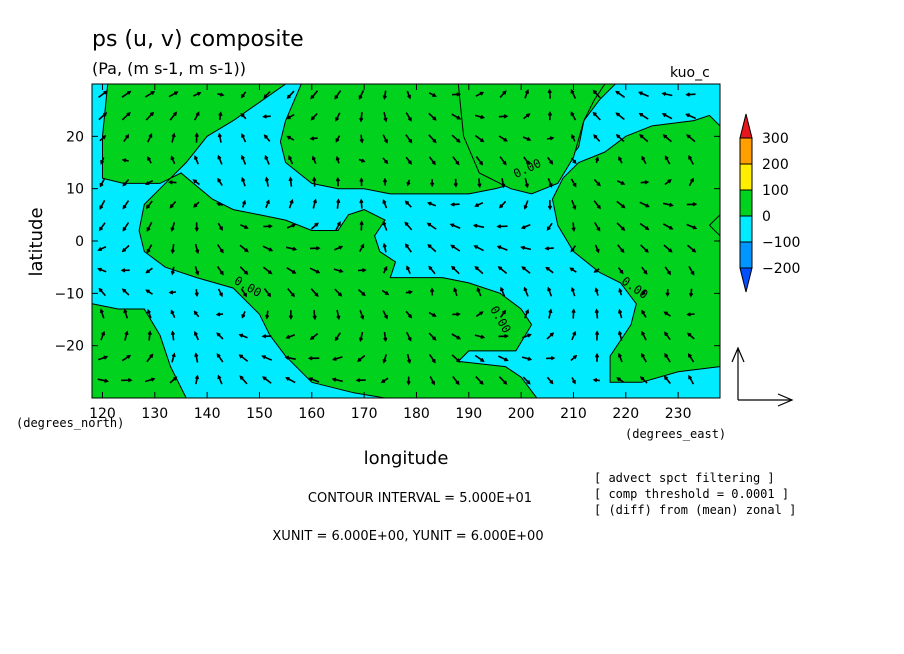 The height and width of the screenshot is (654, 904). What do you see at coordinates (714, 225) in the screenshot?
I see `positive-region` at bounding box center [714, 225].